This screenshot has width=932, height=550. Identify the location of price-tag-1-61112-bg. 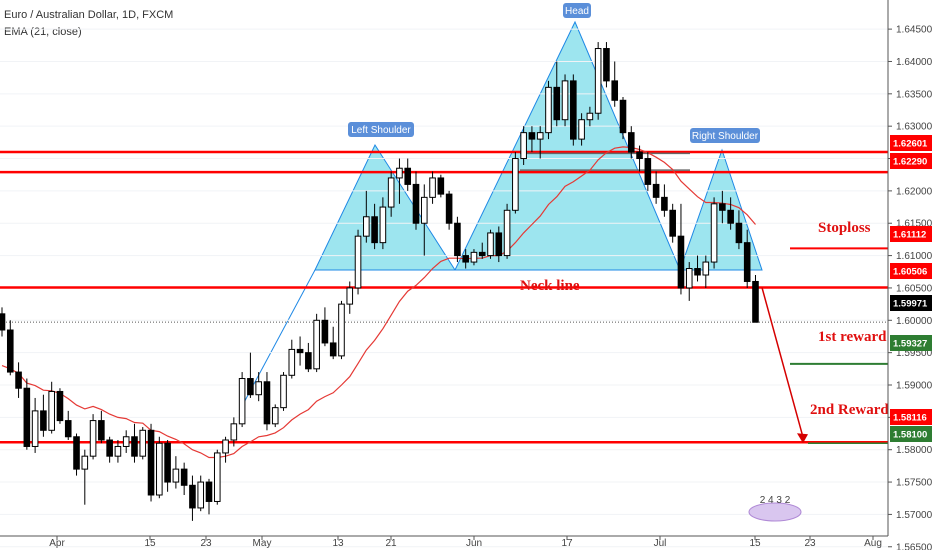
(911, 234).